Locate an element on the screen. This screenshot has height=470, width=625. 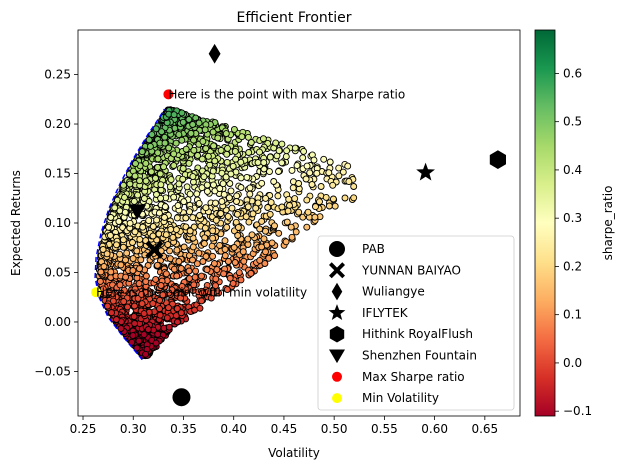
efficient-frontier-line is located at coordinates (130, 234).